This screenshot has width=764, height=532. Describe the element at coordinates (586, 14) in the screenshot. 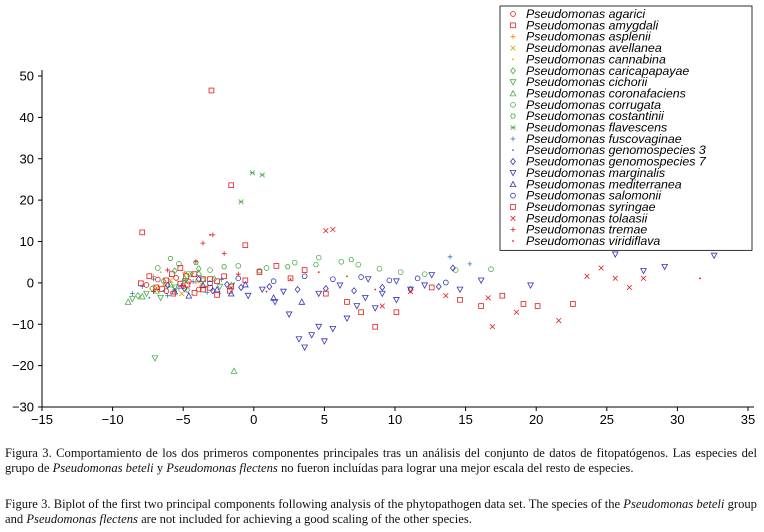

I see `legend-label: Pseudomonas agarici` at that location.